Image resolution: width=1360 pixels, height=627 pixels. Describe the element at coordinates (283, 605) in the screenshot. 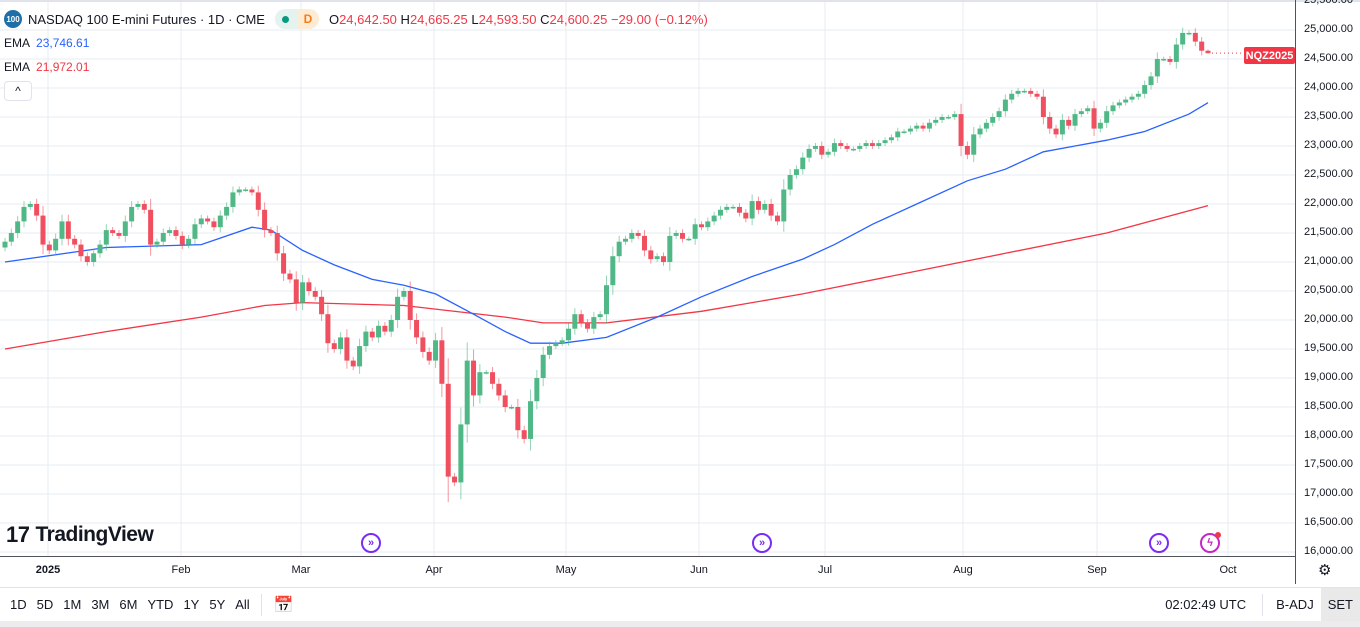

I see `go-to-date-calendar-icon: 📅` at that location.